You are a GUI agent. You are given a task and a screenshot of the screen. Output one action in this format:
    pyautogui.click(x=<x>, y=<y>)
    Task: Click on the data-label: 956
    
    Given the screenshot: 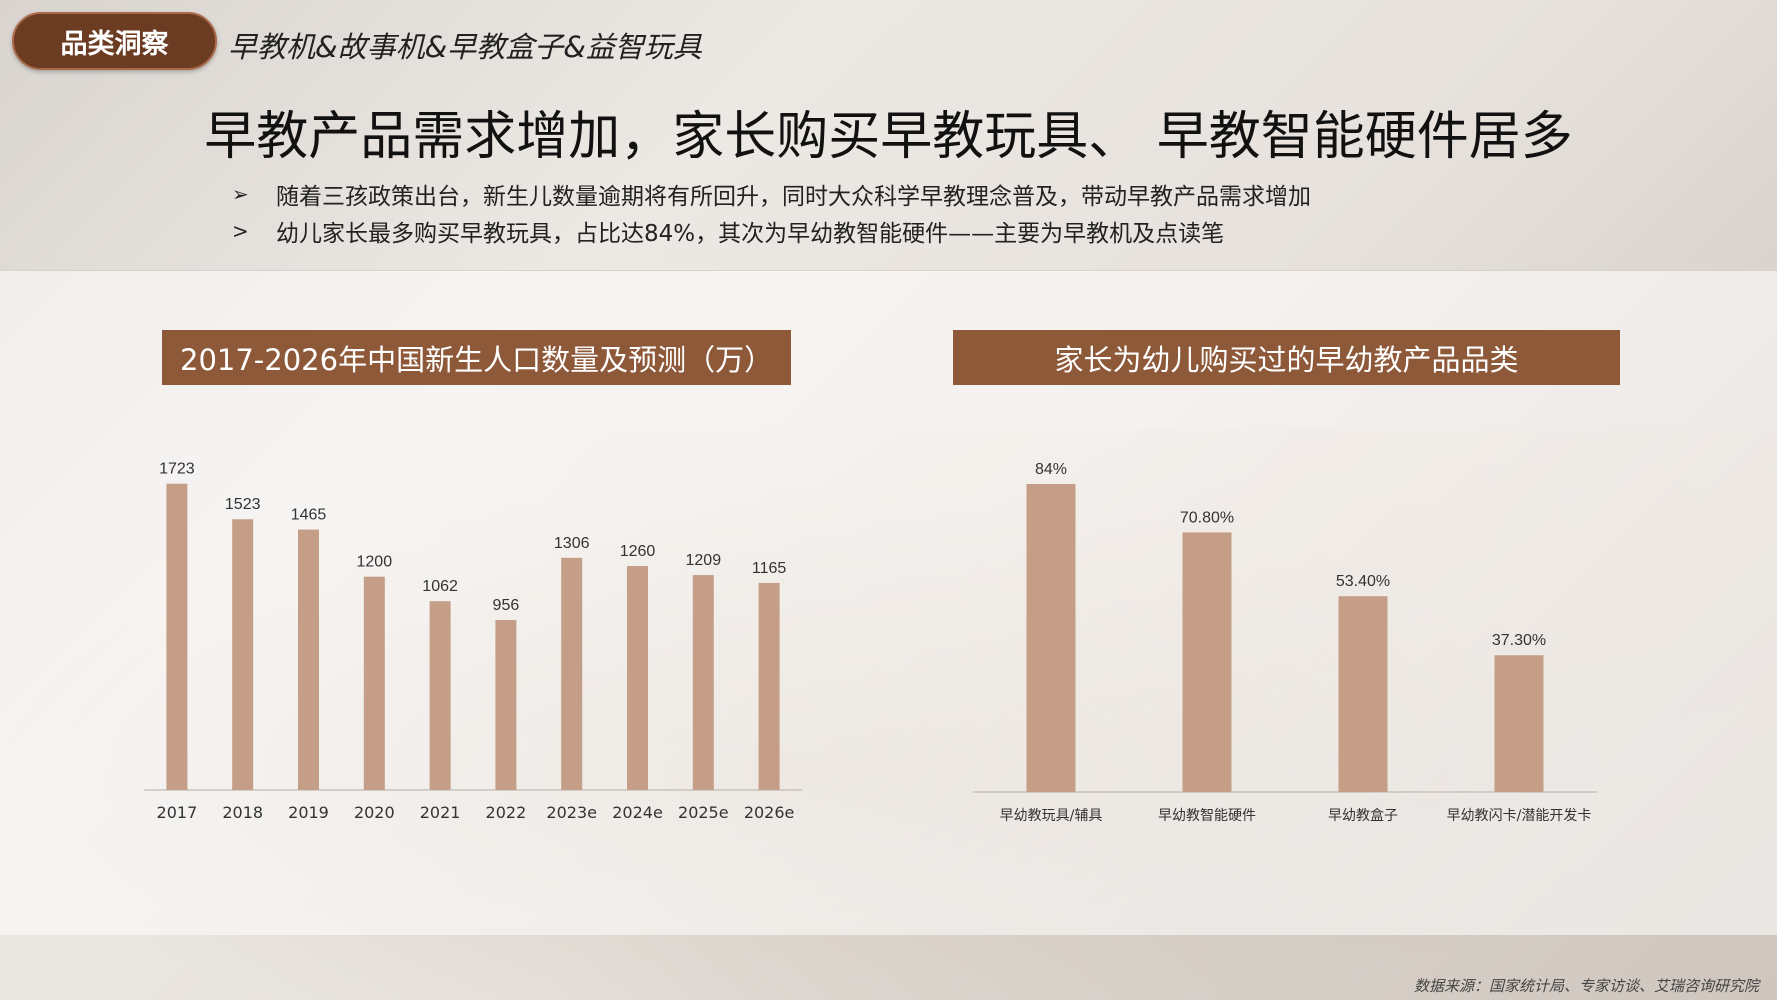 What is the action you would take?
    pyautogui.click(x=506, y=605)
    